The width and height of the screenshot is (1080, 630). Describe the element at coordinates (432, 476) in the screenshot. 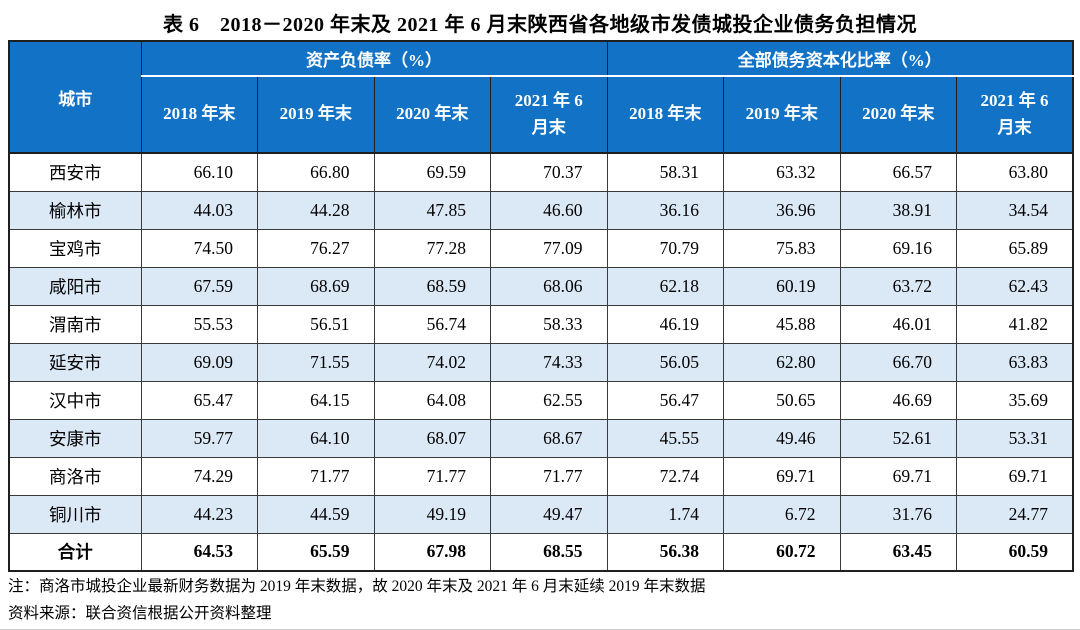

I see `value-cell: 71.77` at that location.